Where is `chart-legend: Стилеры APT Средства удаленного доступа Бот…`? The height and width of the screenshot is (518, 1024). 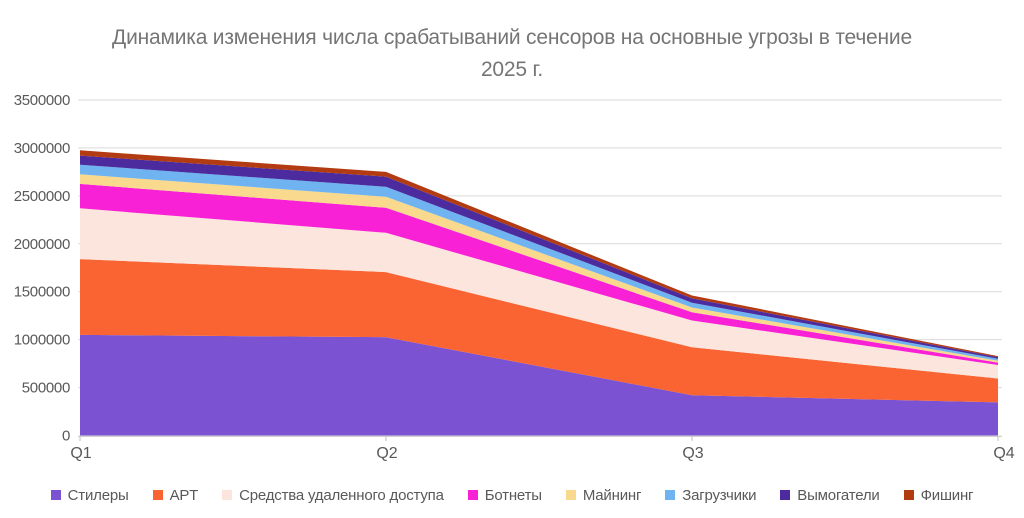
chart-legend: Стилеры APT Средства удаленного доступа Бот… is located at coordinates (512, 495).